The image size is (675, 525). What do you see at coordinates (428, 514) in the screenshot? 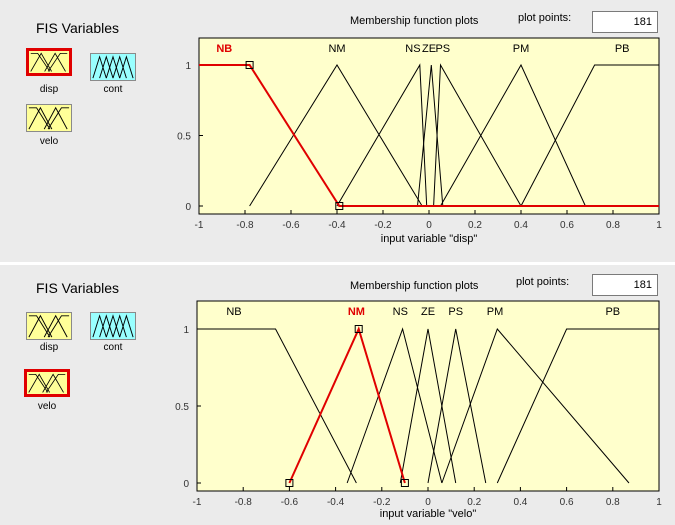
I see `x-axis-label: input variable "velo"` at bounding box center [428, 514].